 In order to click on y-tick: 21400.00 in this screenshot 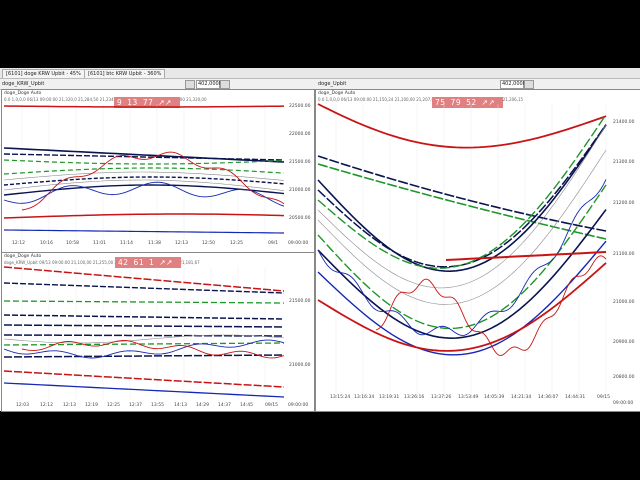, I will do `click(624, 122)`.